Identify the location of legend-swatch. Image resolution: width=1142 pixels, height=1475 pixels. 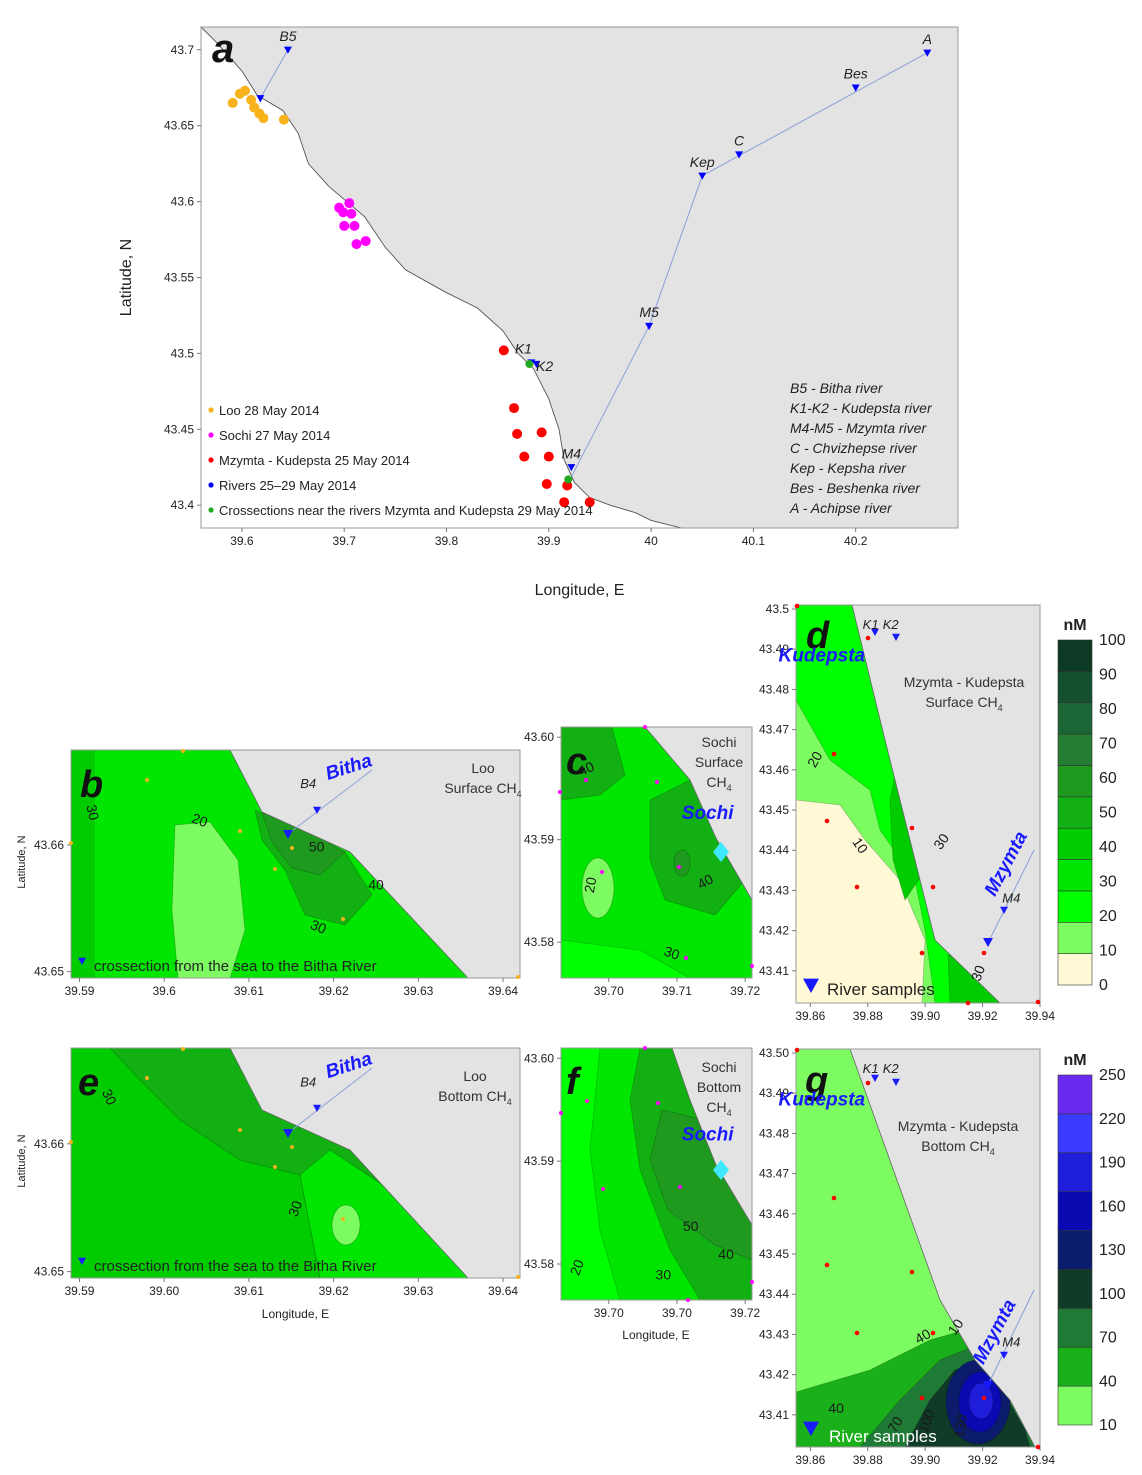
(211, 485).